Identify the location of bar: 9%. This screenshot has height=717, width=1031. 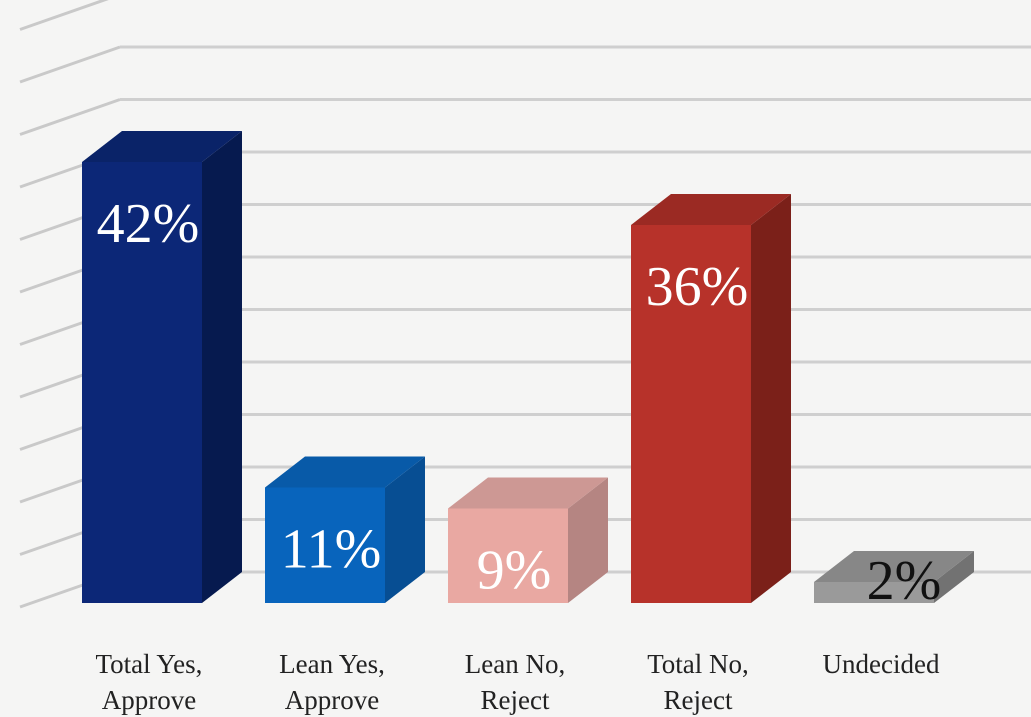
(528, 540).